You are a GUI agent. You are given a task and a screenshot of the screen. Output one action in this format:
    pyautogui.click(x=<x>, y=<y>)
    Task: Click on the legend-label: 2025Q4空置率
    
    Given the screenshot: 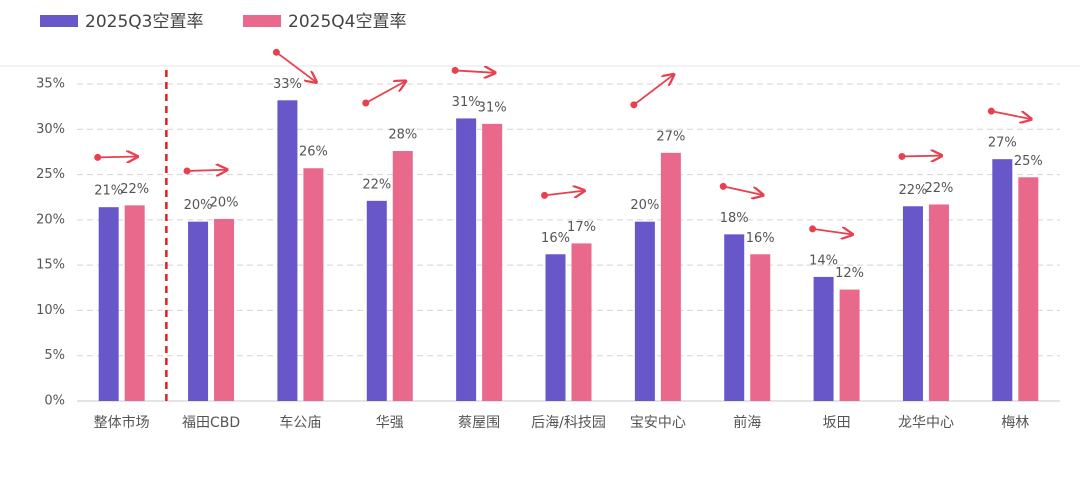 What is the action you would take?
    pyautogui.click(x=347, y=22)
    